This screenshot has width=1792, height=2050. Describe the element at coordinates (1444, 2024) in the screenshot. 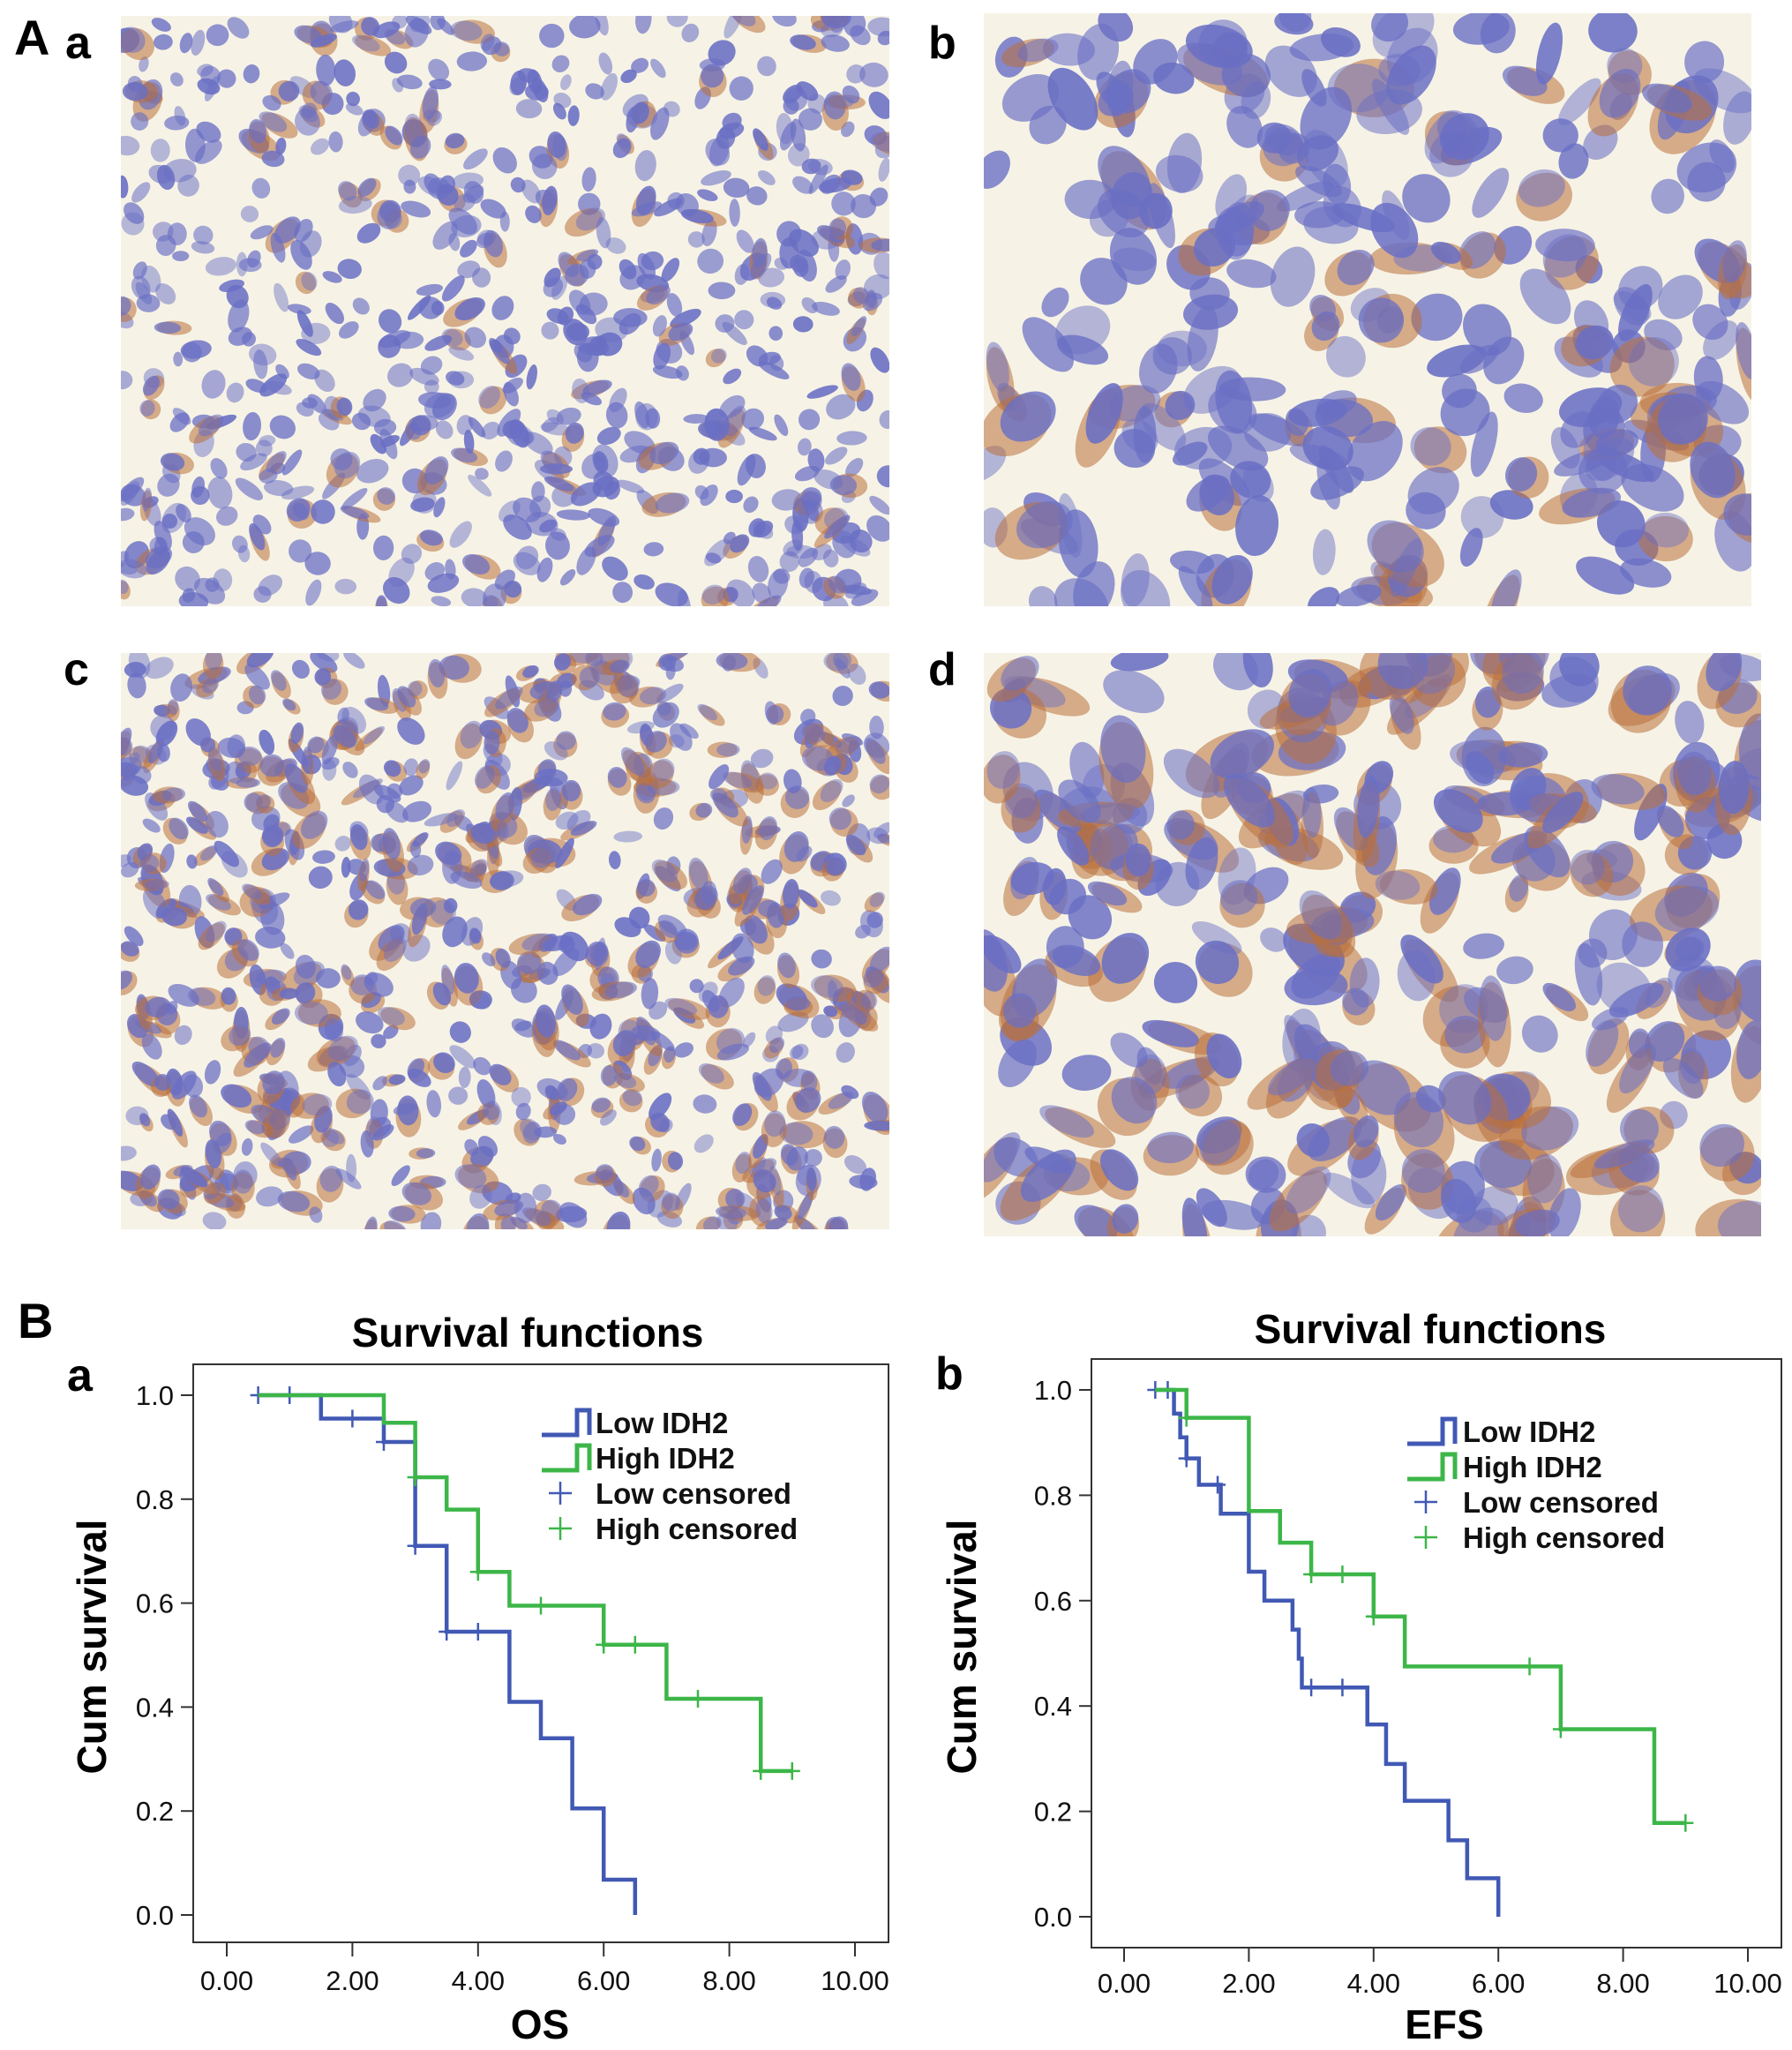

I see `x-axis-title: EFS` at that location.